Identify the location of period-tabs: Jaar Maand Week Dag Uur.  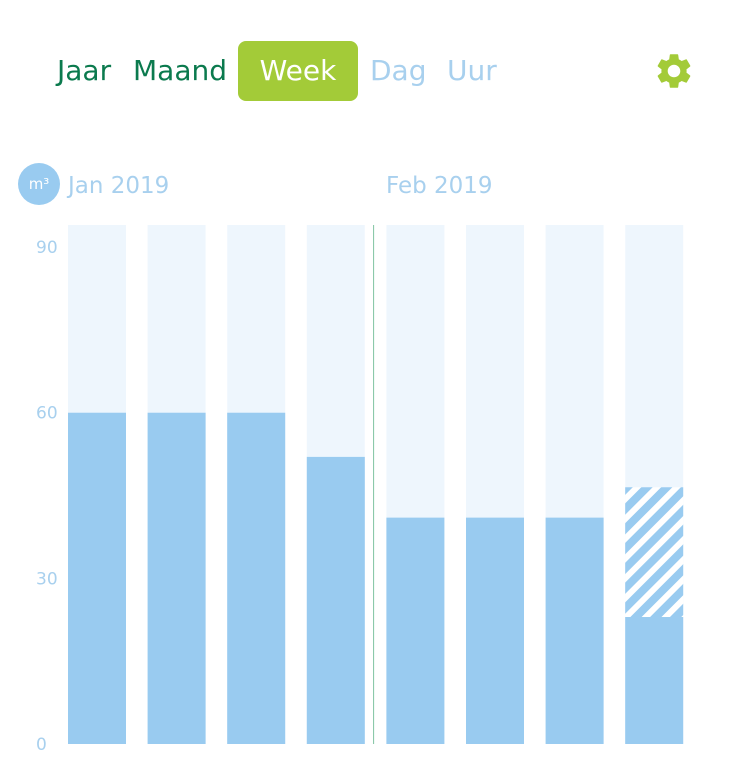
(375, 71).